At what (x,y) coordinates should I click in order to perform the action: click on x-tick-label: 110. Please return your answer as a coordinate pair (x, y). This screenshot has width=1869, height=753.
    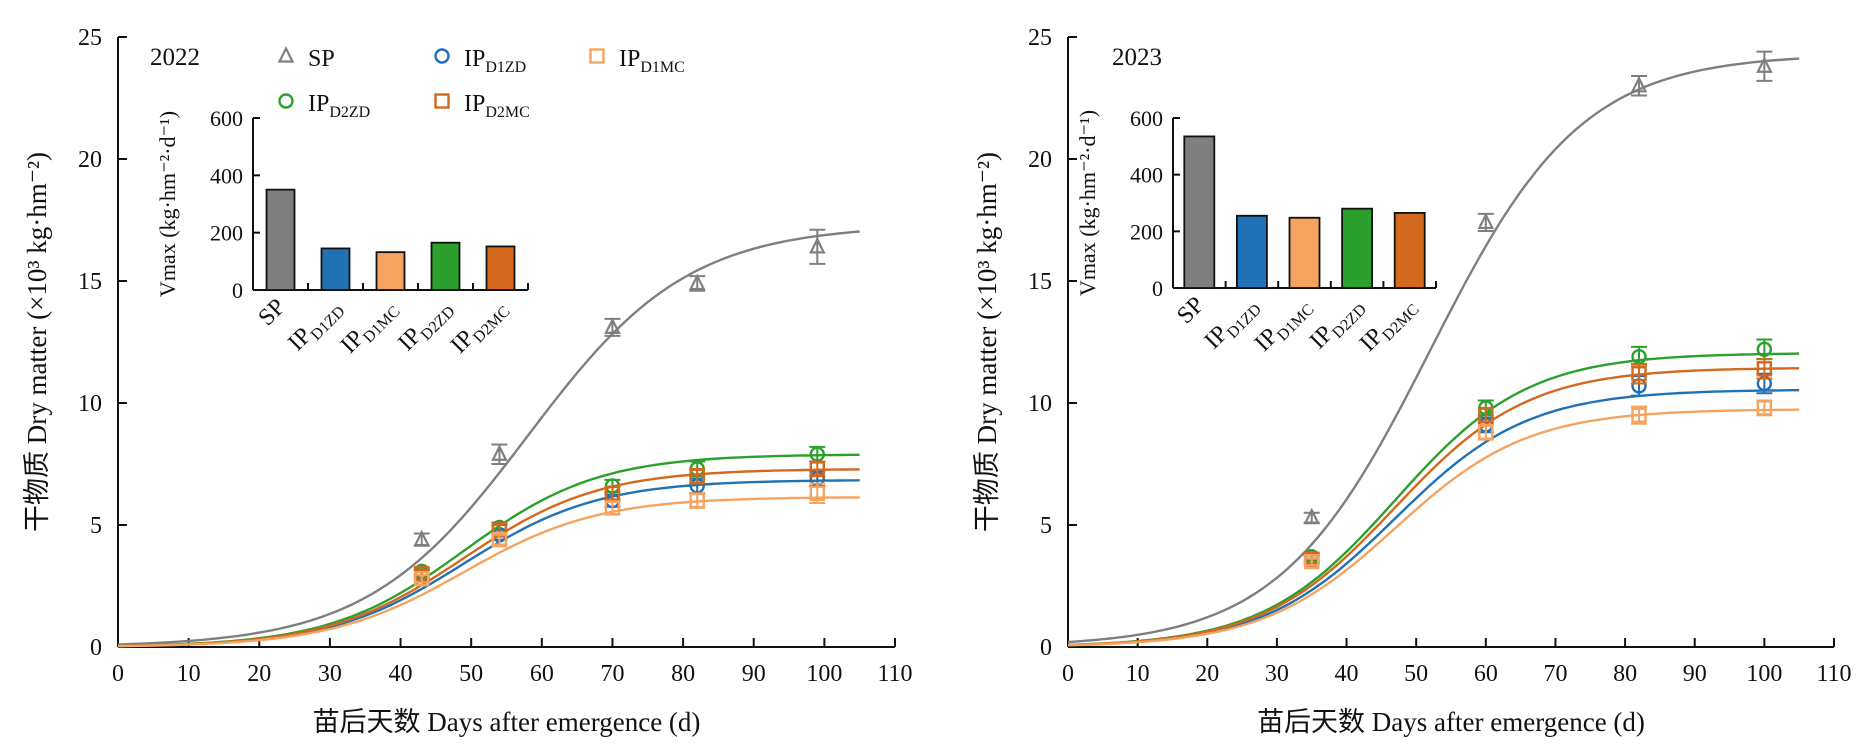
    Looking at the image, I should click on (1833, 674).